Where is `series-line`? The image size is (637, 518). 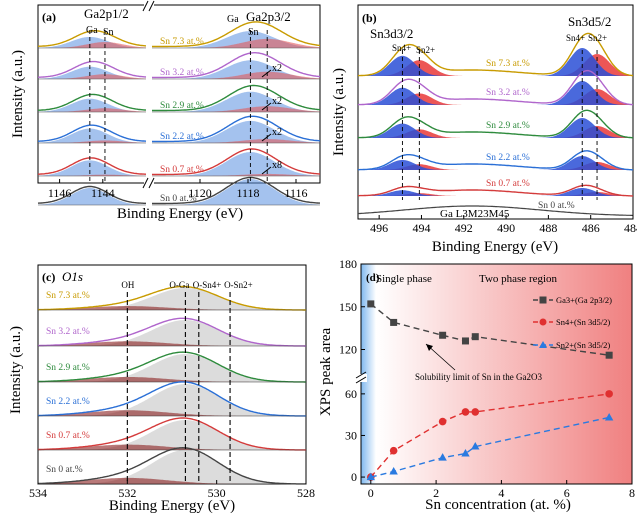 series-line is located at coordinates (490, 329).